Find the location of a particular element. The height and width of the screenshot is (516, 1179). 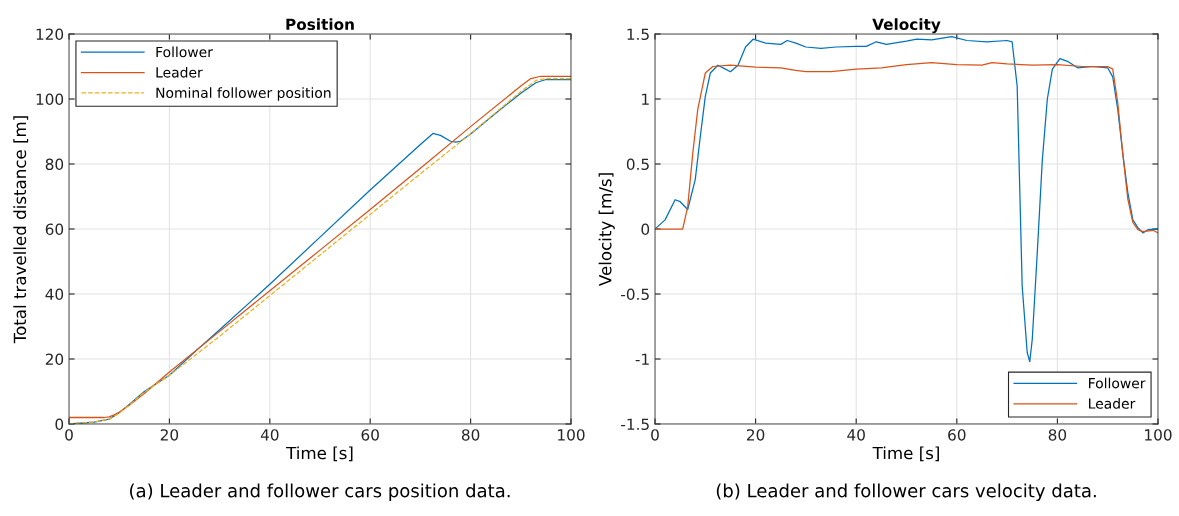

y-tick-label: -1 is located at coordinates (642, 359).